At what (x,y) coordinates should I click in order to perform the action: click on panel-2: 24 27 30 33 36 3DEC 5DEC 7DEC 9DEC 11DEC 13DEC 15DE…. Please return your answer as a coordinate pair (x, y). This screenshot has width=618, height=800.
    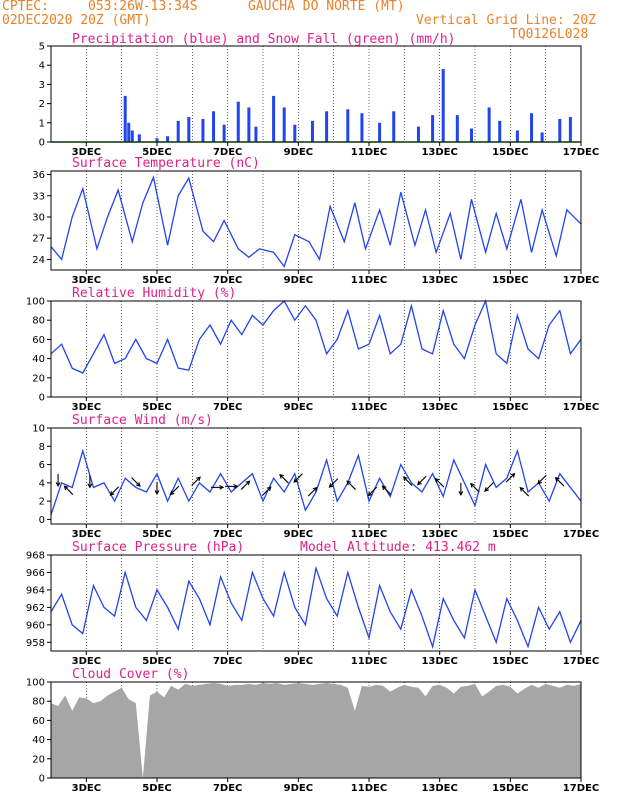
    Looking at the image, I should click on (315, 221).